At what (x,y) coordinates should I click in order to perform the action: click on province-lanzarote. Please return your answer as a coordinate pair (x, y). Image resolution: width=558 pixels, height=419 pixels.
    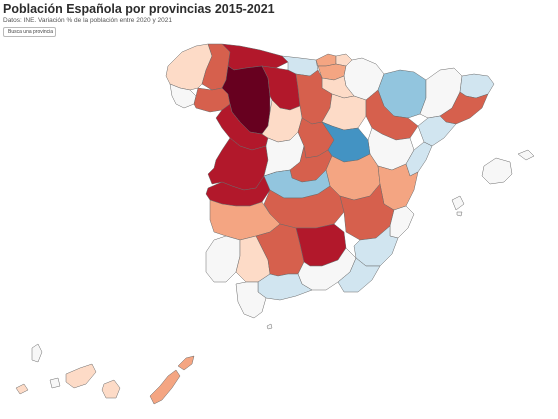
    Looking at the image, I should click on (186, 363).